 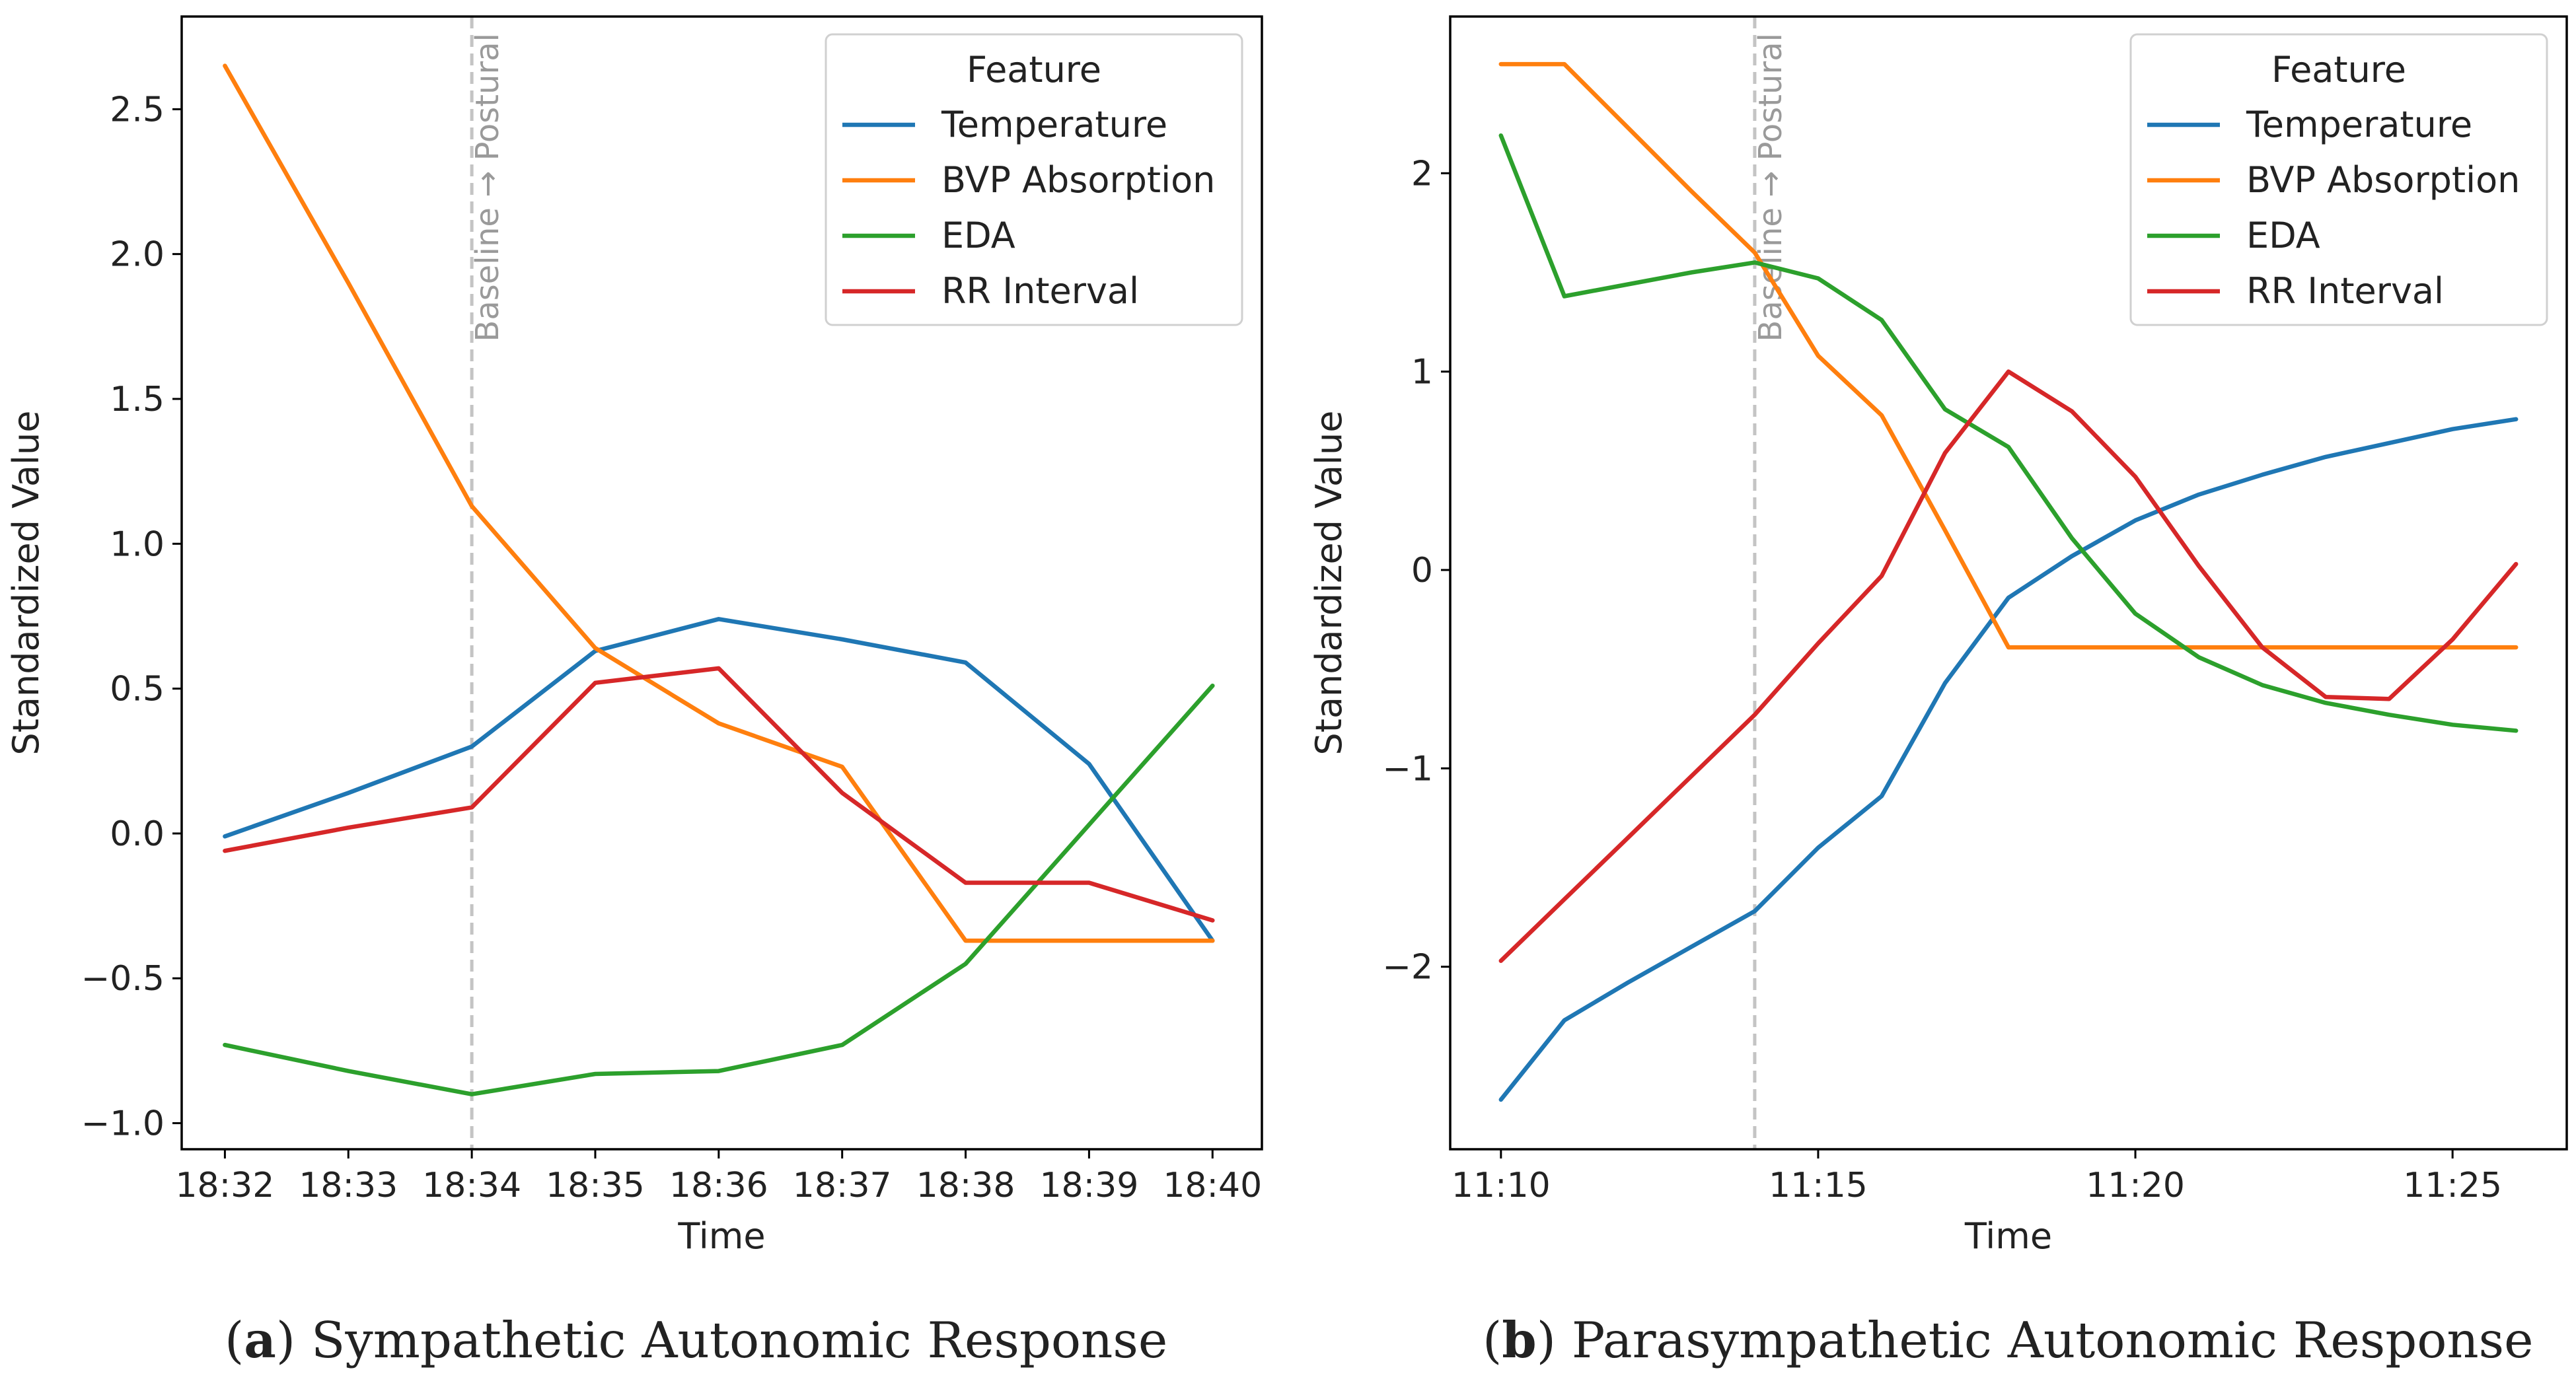 What do you see at coordinates (718, 1185) in the screenshot?
I see `x-tick-label: 18:36` at bounding box center [718, 1185].